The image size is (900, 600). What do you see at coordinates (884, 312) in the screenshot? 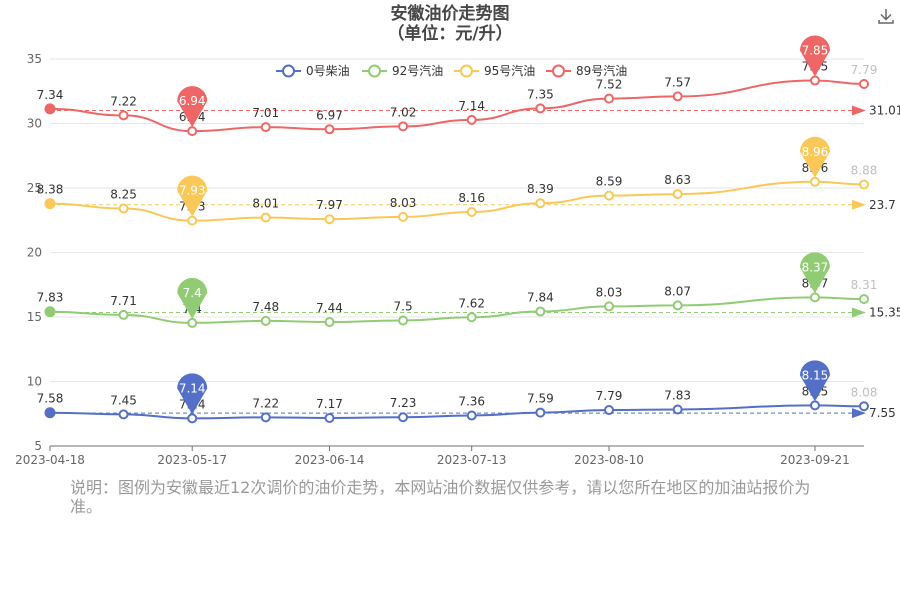
I see `average-label: 15.35` at bounding box center [884, 312].